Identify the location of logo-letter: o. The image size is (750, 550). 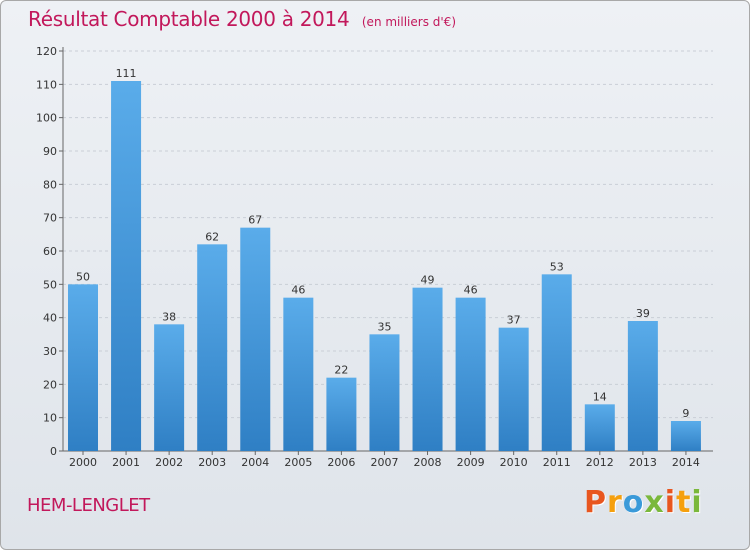
(633, 502).